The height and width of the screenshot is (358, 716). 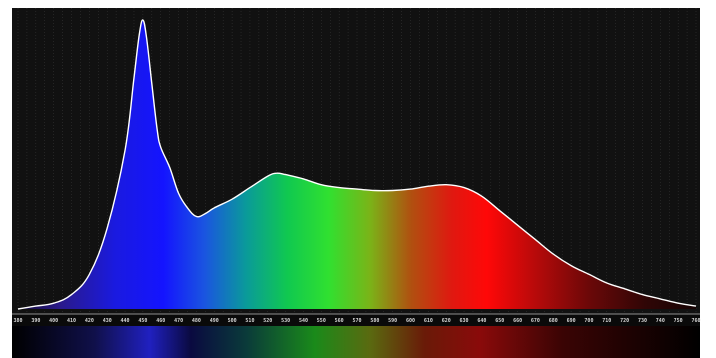 I want to click on x-tick-label: 480, so click(x=196, y=321).